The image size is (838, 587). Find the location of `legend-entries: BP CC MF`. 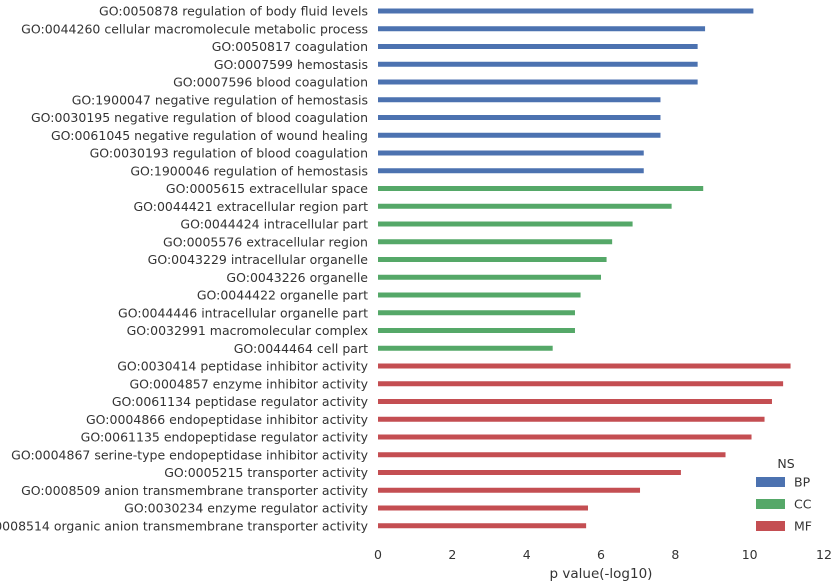

legend-entries: BP CC MF is located at coordinates (784, 504).